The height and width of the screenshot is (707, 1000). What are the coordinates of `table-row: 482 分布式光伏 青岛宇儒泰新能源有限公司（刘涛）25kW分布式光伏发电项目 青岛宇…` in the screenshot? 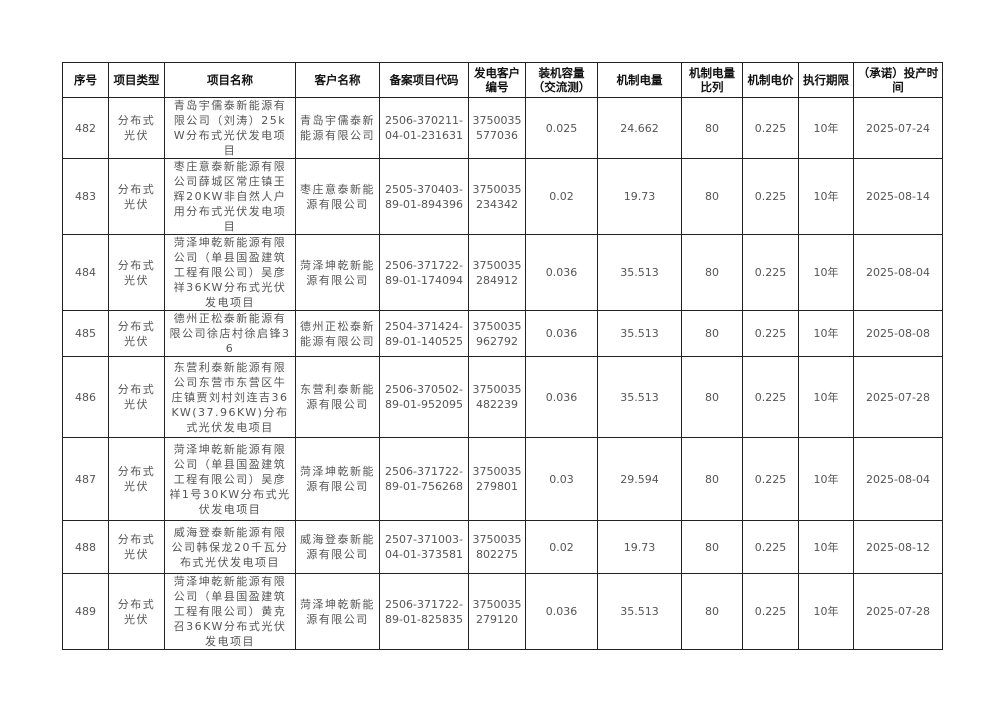 It's located at (502, 128).